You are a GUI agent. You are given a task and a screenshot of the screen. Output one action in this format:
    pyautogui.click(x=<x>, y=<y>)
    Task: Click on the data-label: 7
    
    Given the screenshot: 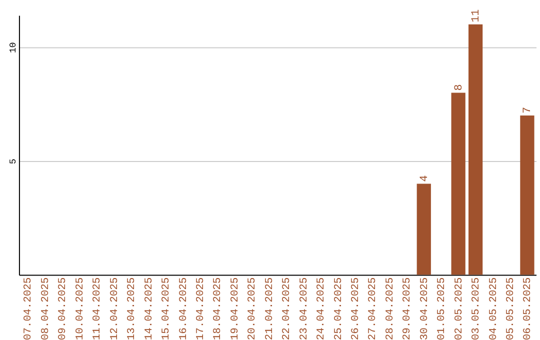 What is the action you would take?
    pyautogui.click(x=528, y=110)
    